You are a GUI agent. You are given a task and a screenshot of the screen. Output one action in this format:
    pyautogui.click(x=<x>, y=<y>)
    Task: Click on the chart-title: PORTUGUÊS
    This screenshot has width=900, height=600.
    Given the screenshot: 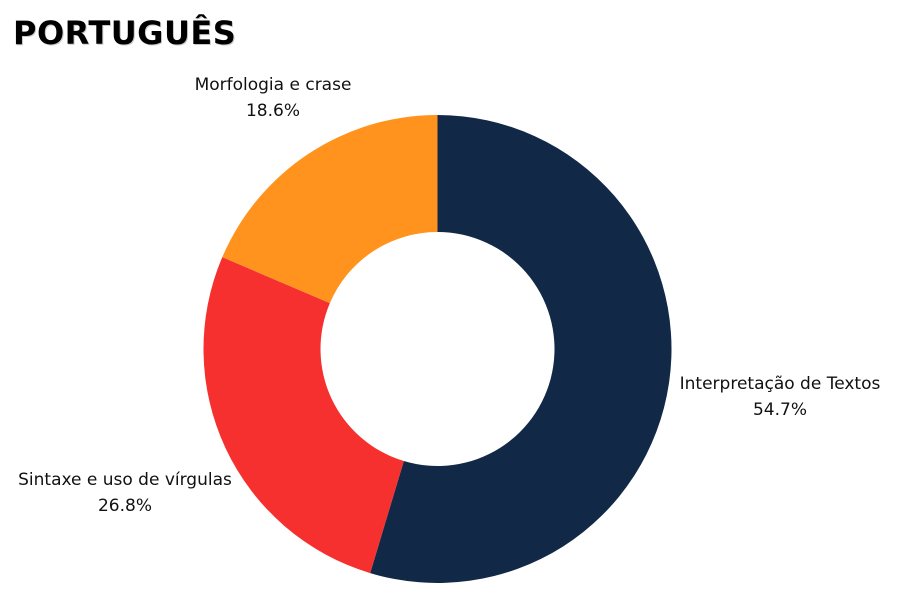 What is the action you would take?
    pyautogui.click(x=125, y=33)
    